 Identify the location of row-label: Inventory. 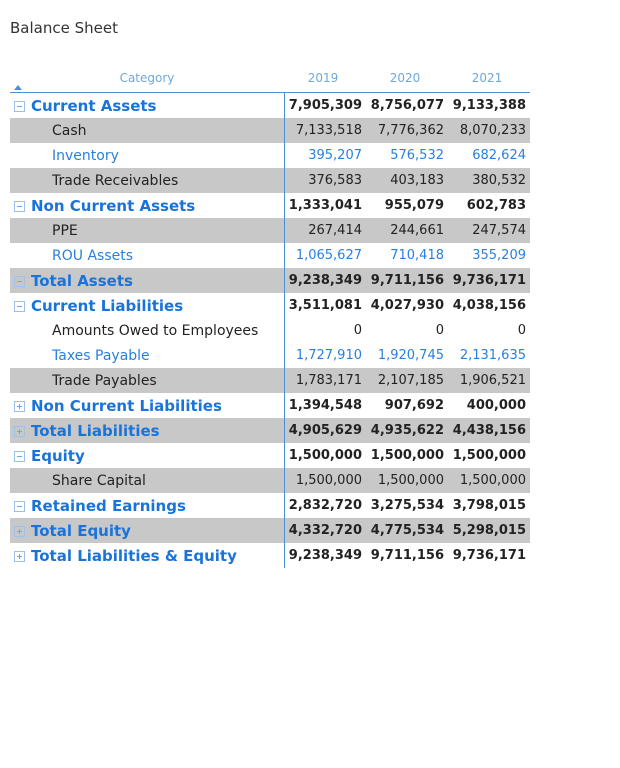
(85, 155).